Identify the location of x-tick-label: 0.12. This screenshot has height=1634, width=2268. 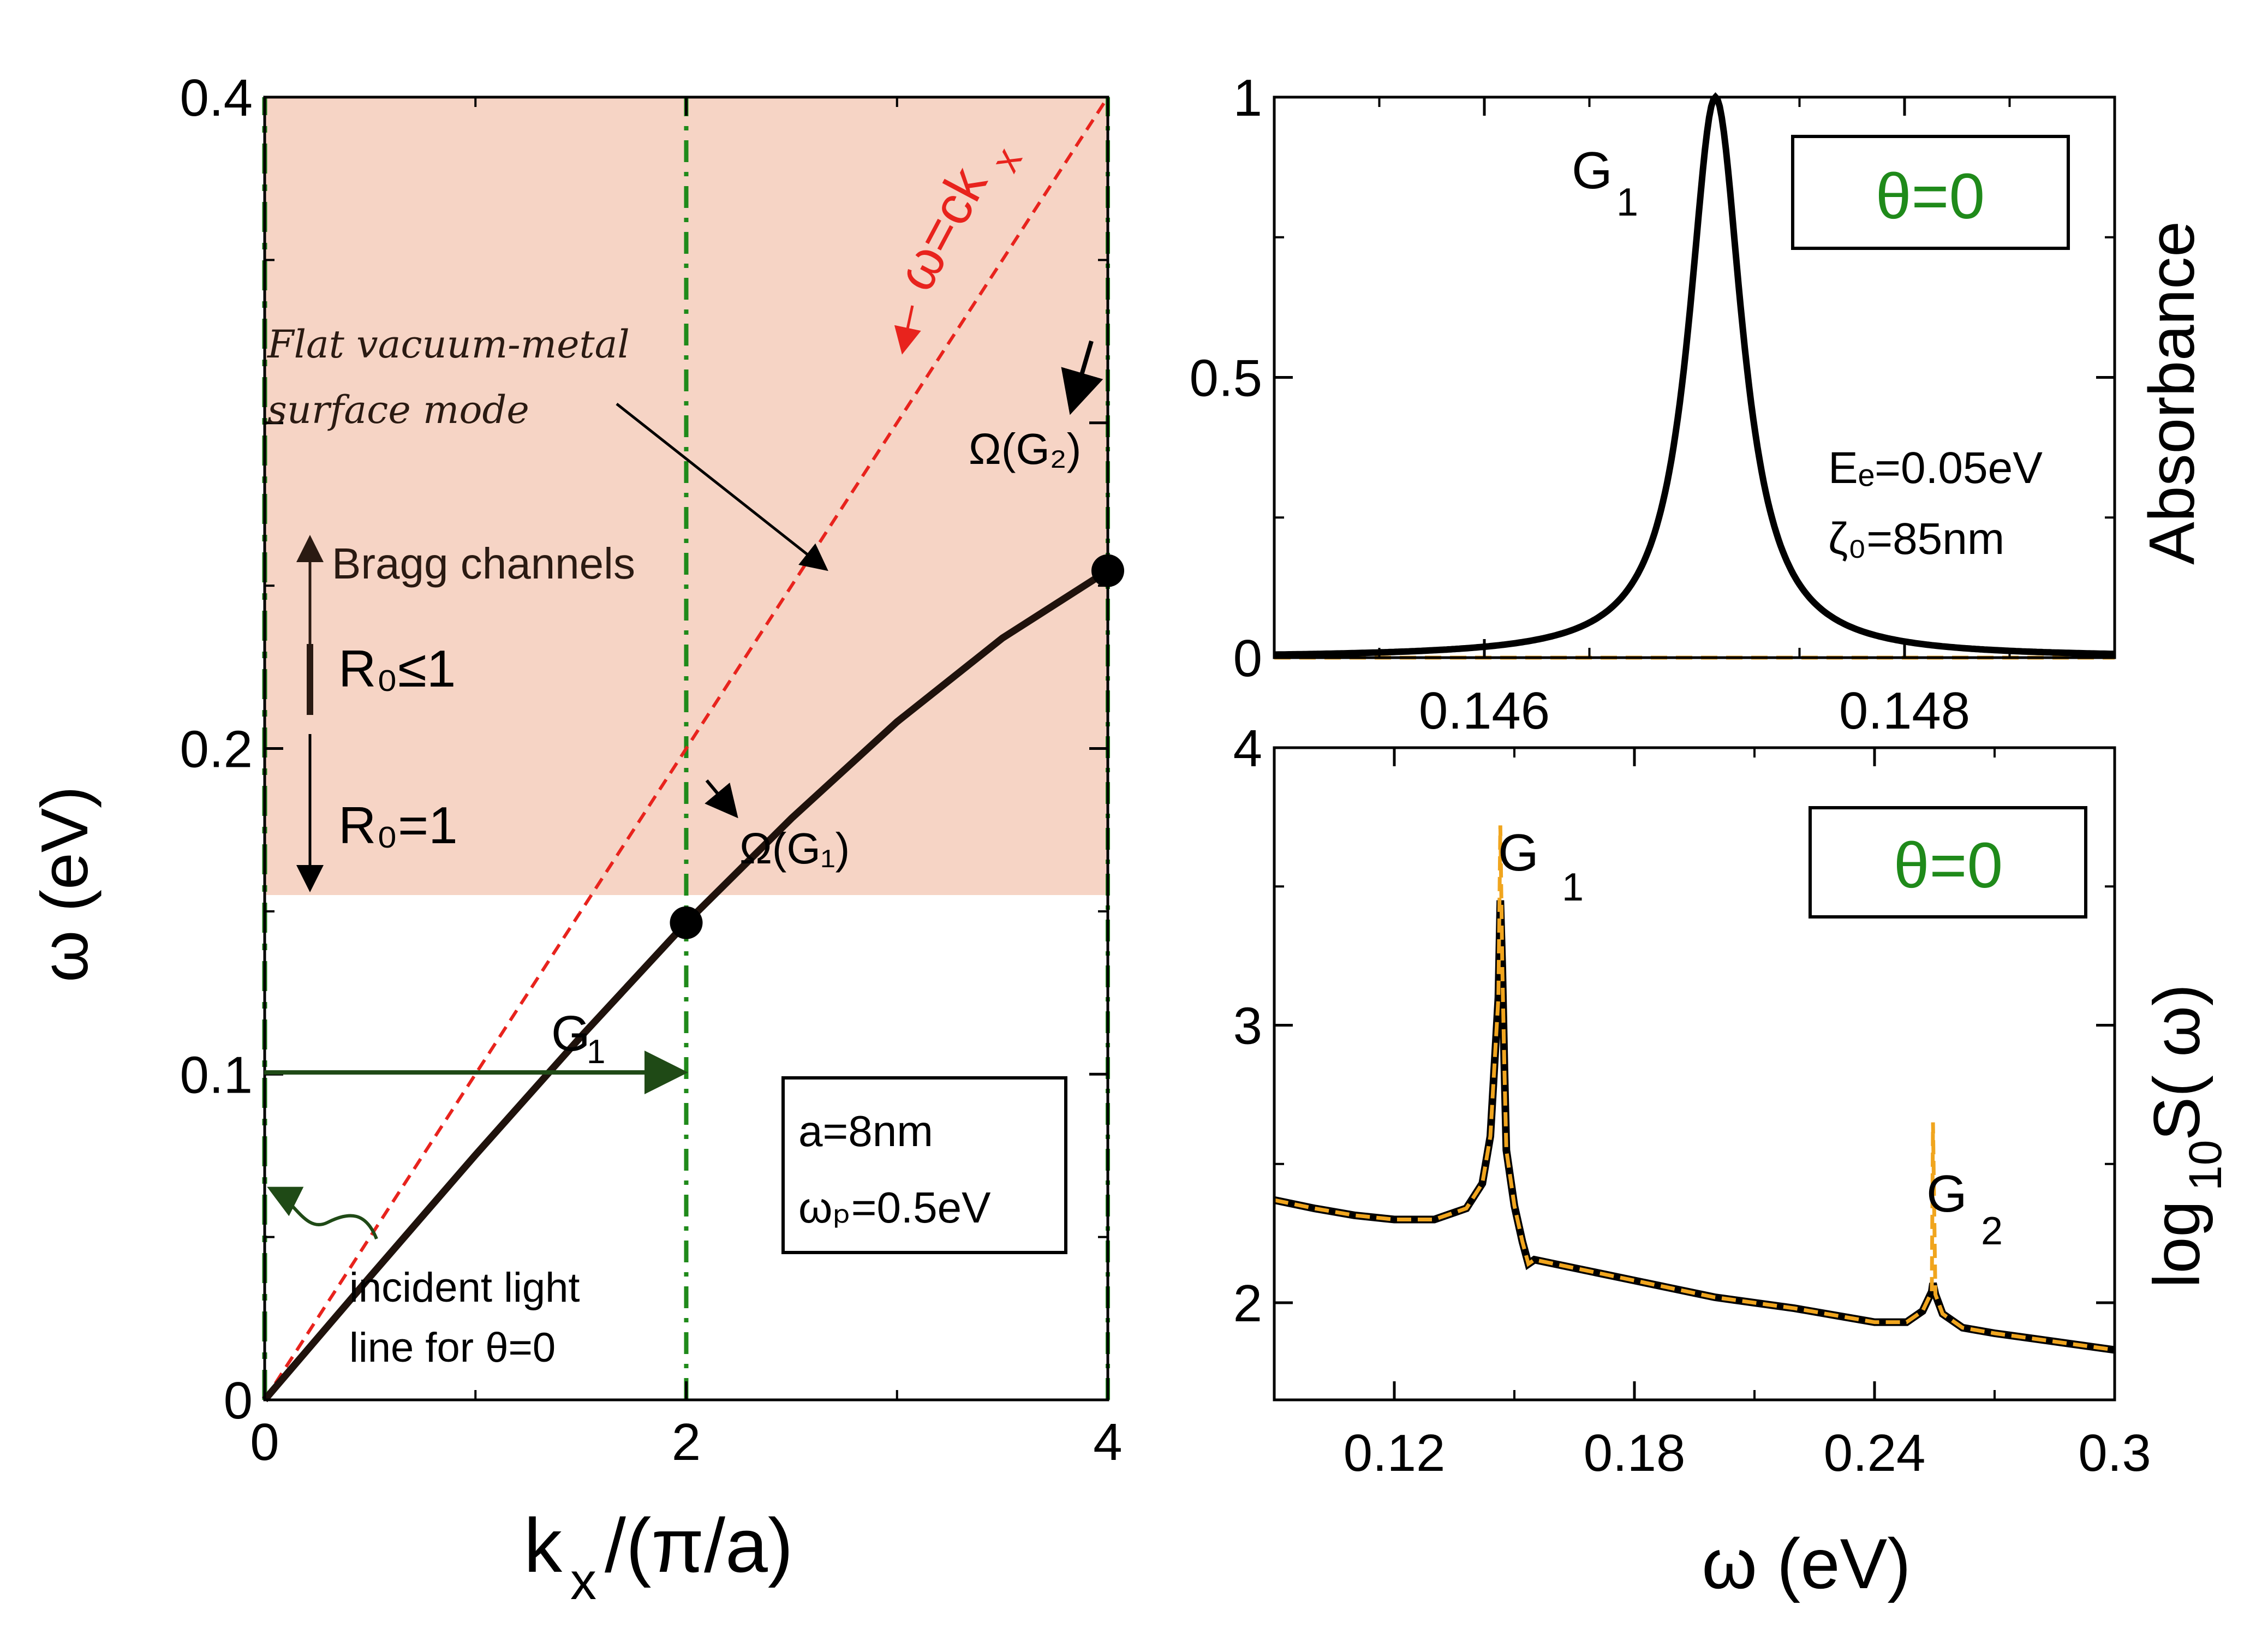
(1395, 1453).